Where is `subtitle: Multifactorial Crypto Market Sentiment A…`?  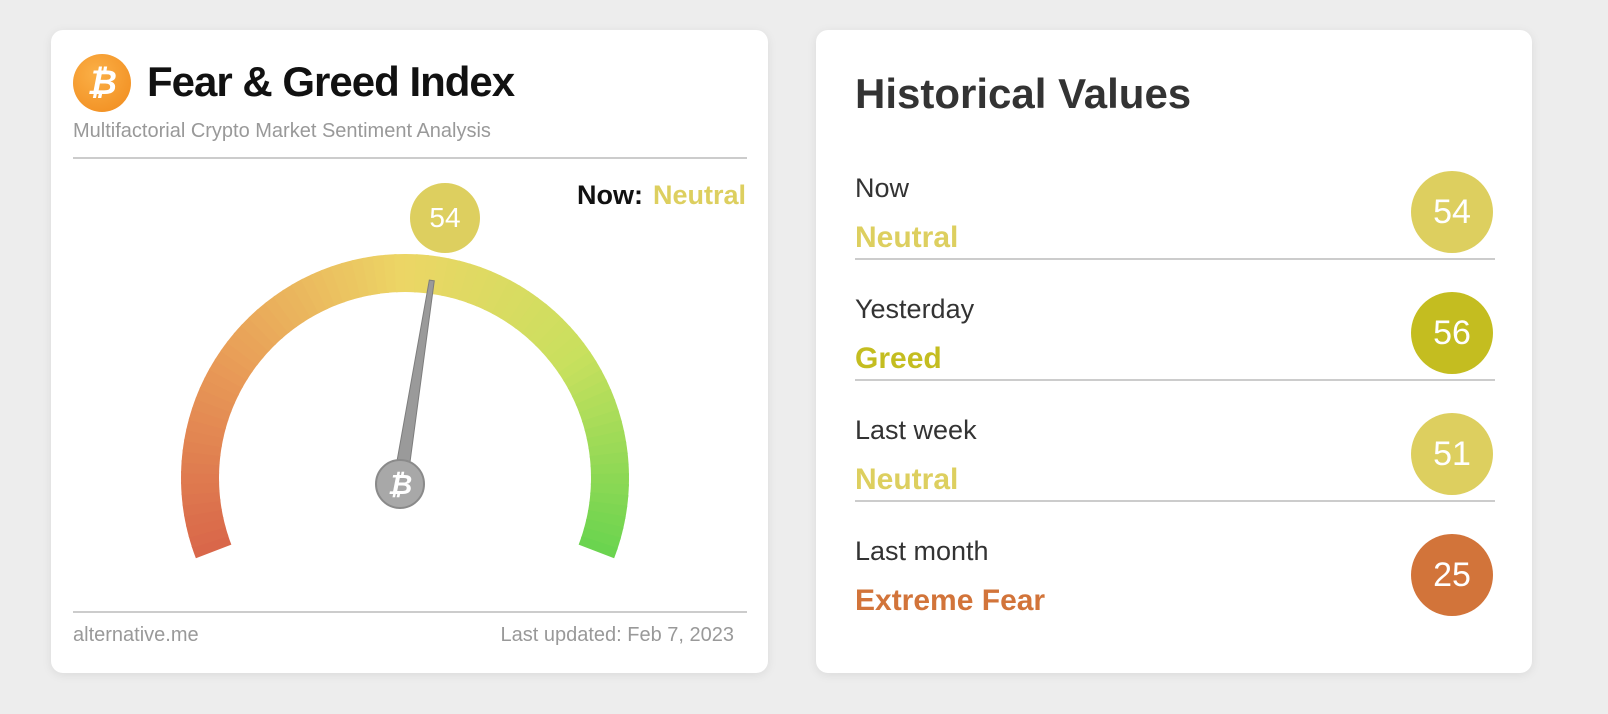 subtitle: Multifactorial Crypto Market Sentiment A… is located at coordinates (282, 131).